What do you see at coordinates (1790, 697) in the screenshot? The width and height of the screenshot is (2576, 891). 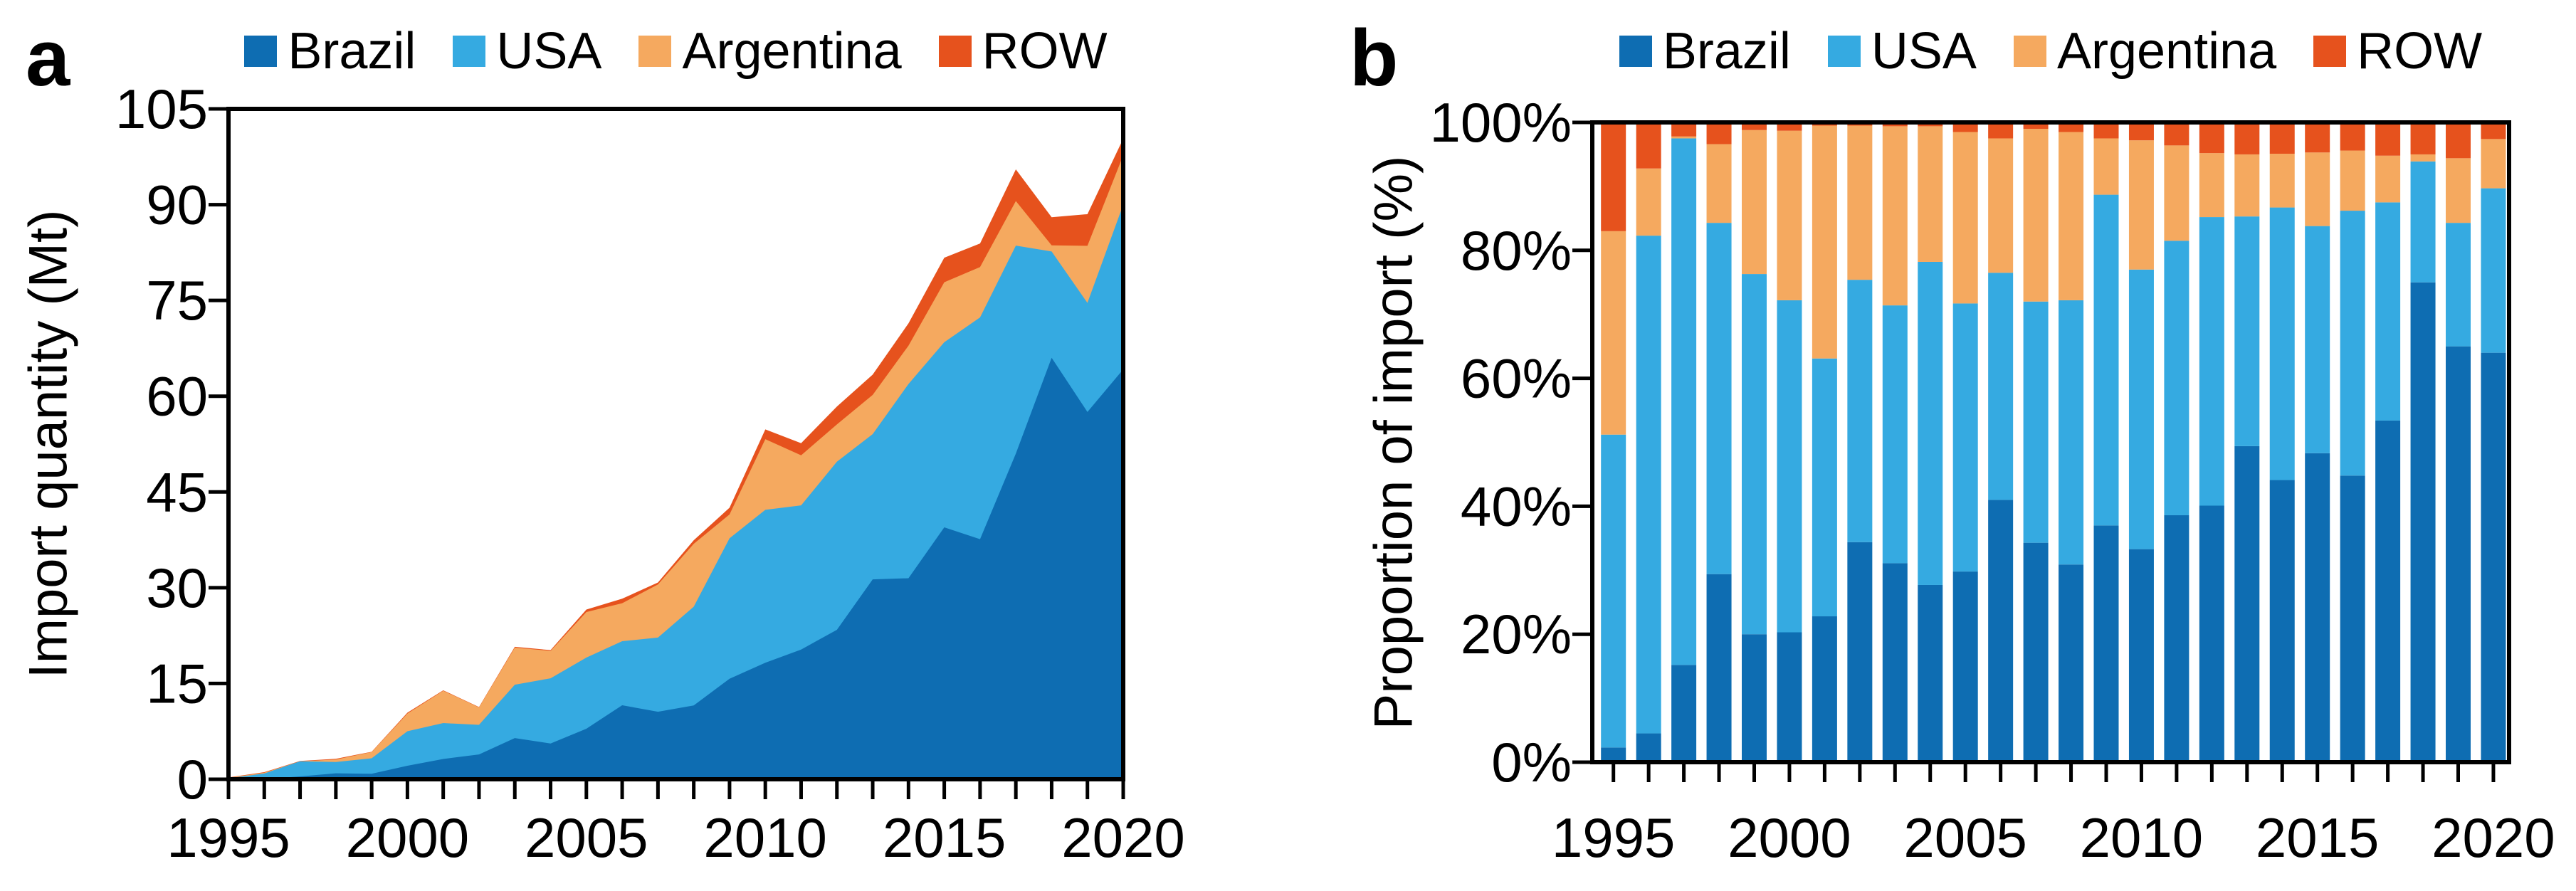 I see `bar-segment-brazil-2000` at bounding box center [1790, 697].